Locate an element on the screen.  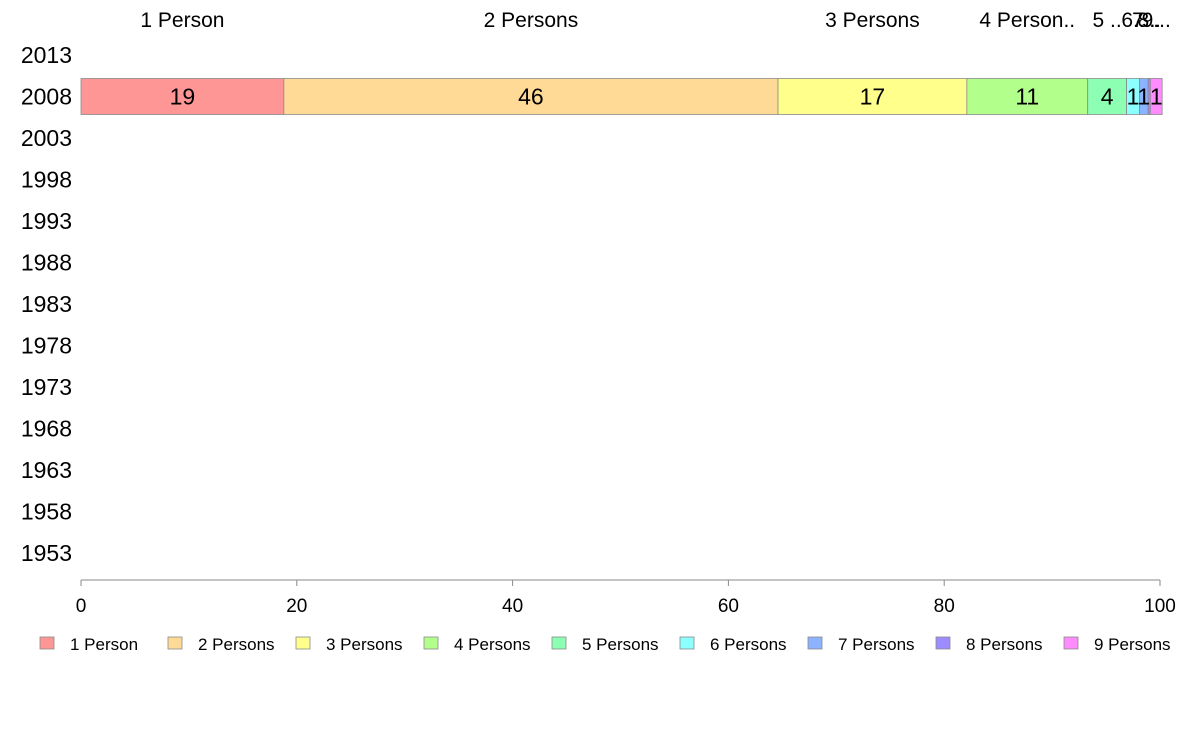
bar-2008-9-persons is located at coordinates (1156, 96).